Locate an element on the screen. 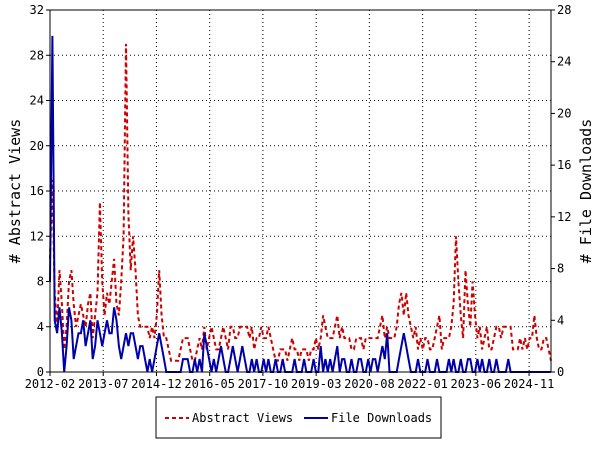 This screenshot has width=600, height=450. y2-tick-label: 28 is located at coordinates (564, 10).